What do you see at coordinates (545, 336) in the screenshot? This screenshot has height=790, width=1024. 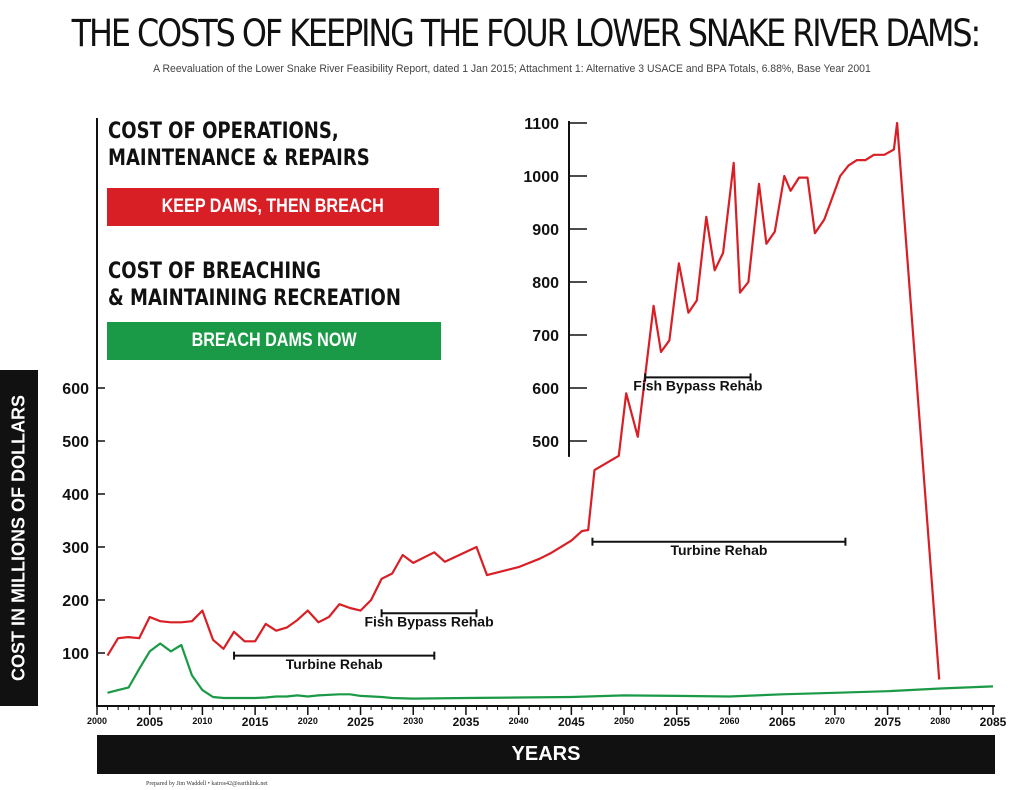 I see `upper-y-tick-label: 700` at bounding box center [545, 336].